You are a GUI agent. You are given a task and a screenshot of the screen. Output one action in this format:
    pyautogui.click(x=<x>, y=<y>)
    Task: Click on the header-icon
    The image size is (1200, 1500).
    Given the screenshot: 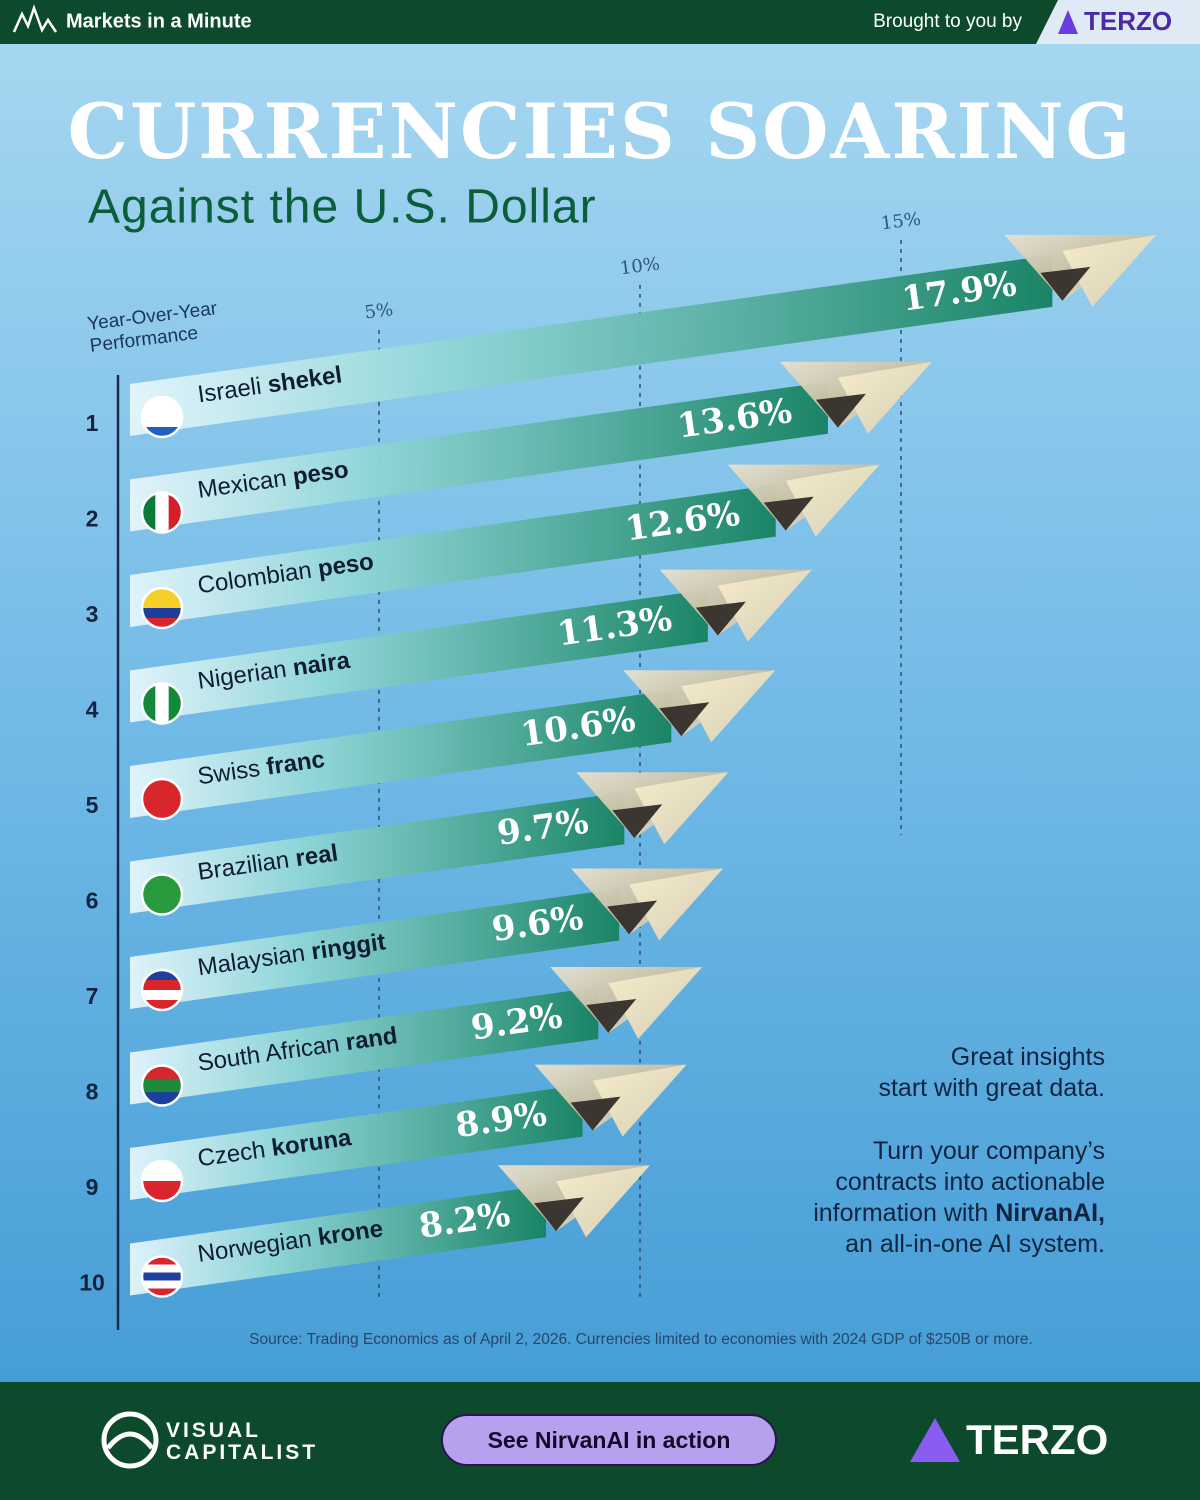 What is the action you would take?
    pyautogui.click(x=35, y=18)
    